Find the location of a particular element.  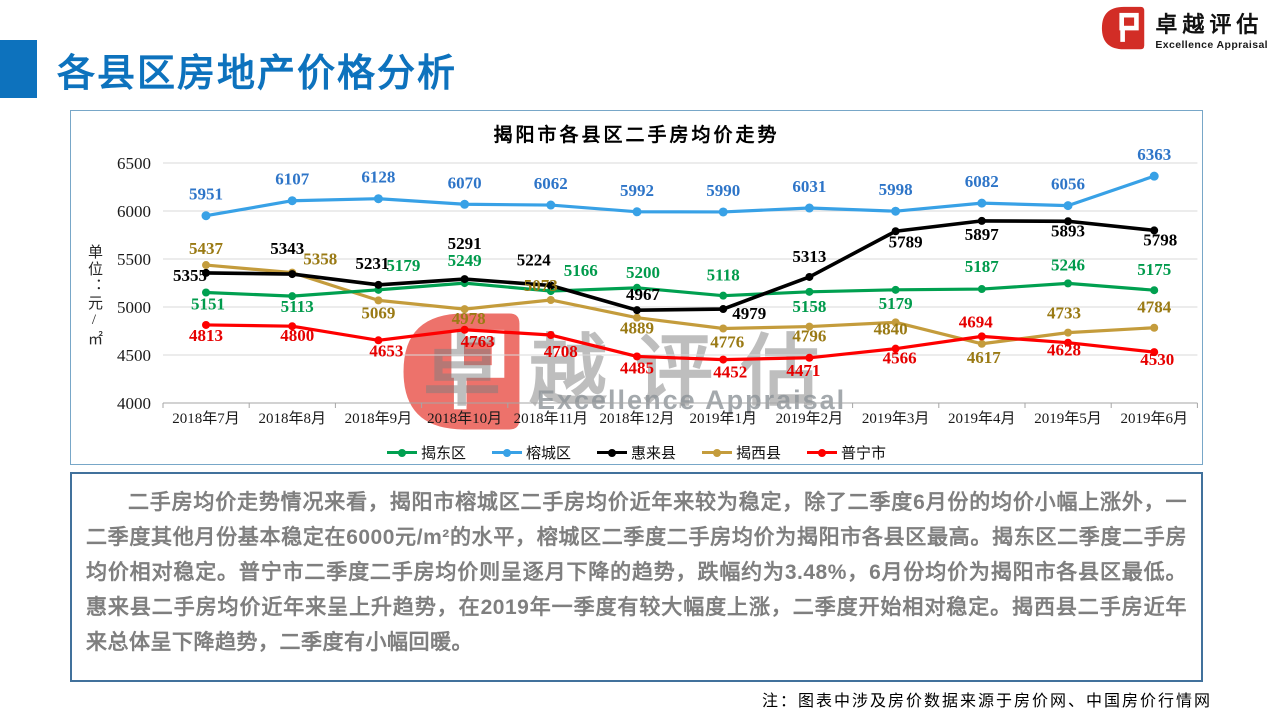

legend-item-揭西县: 揭西县 is located at coordinates (741, 452).